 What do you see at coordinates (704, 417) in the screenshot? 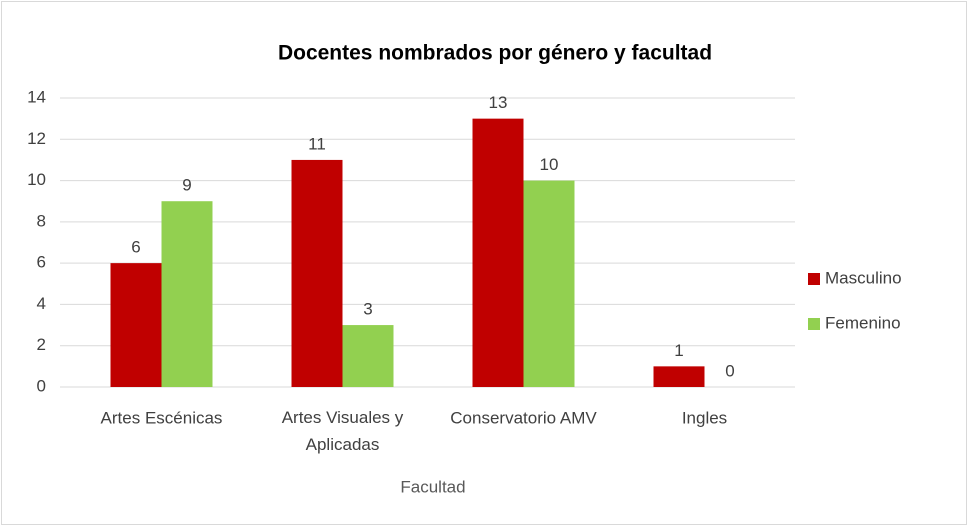
I see `x-tick-label: Ingles` at bounding box center [704, 417].